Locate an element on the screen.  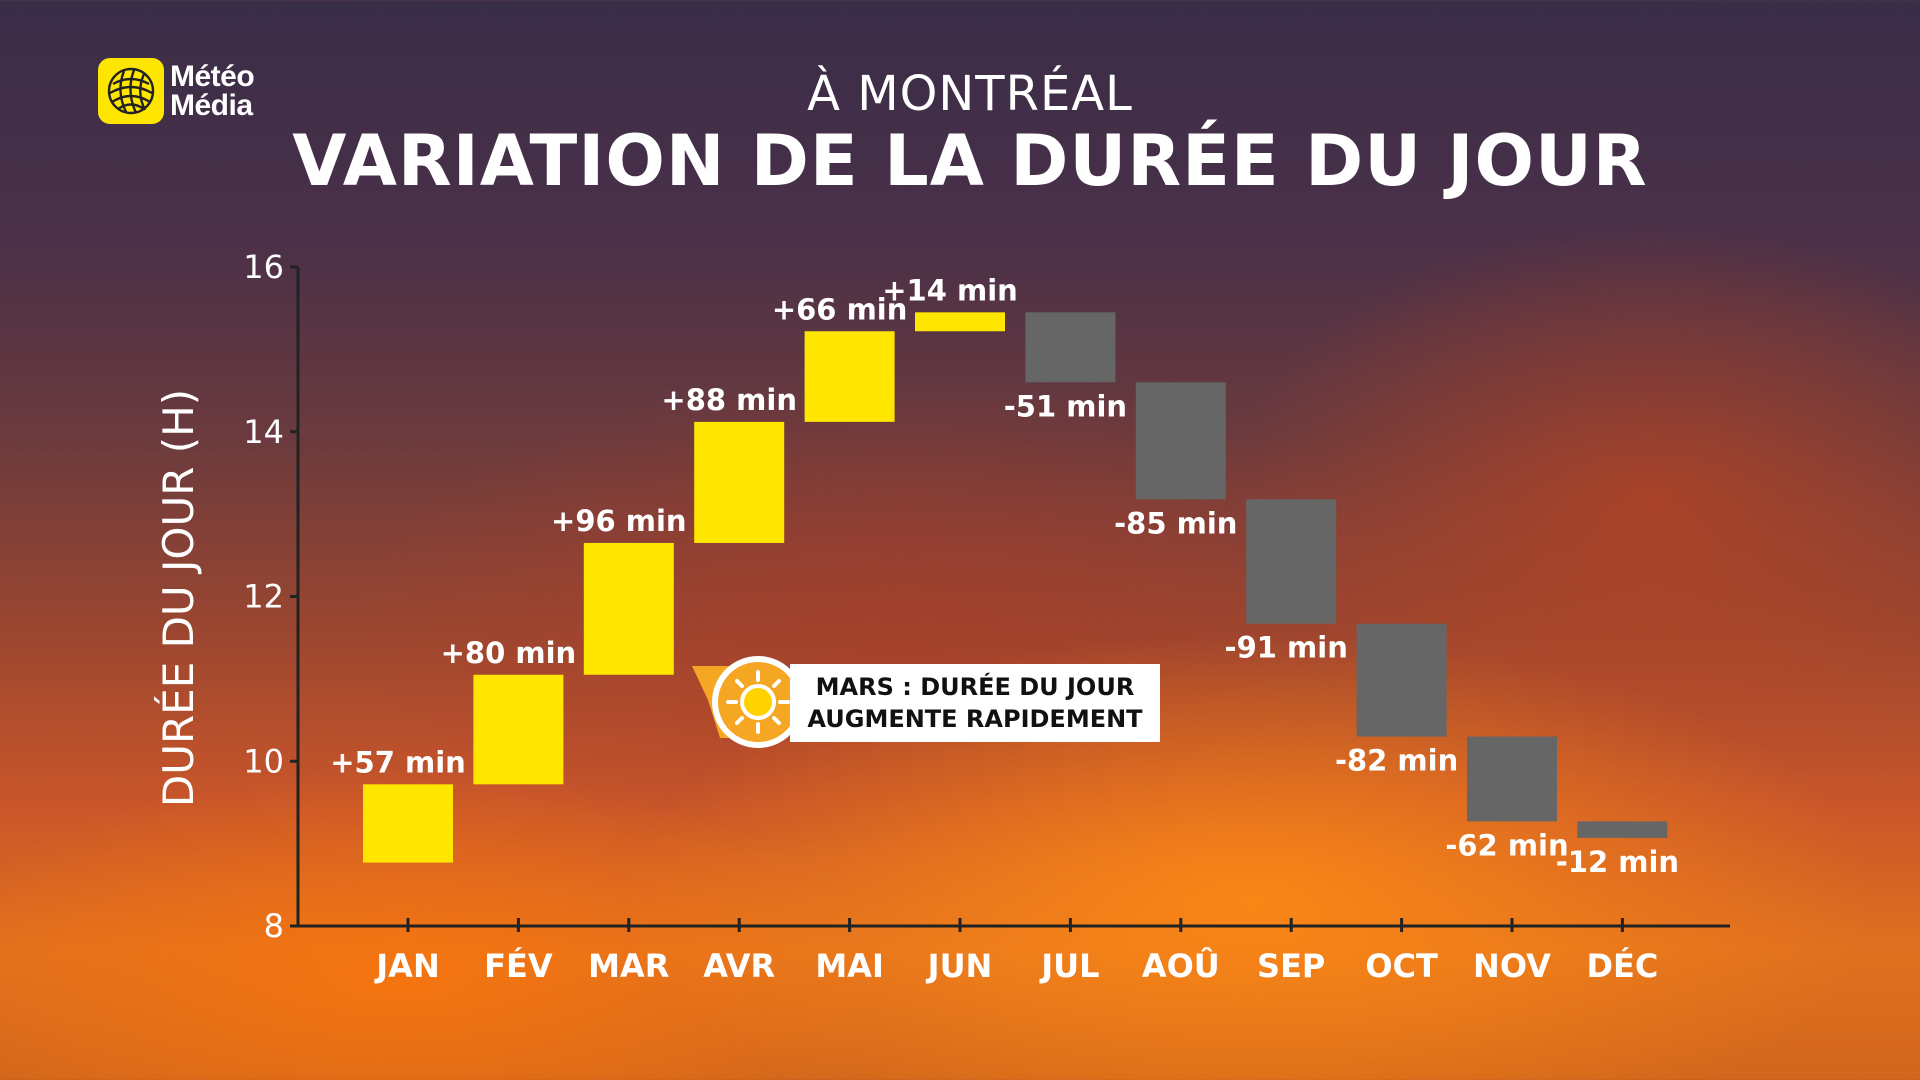
logo-text-line1: Météo is located at coordinates (212, 76).